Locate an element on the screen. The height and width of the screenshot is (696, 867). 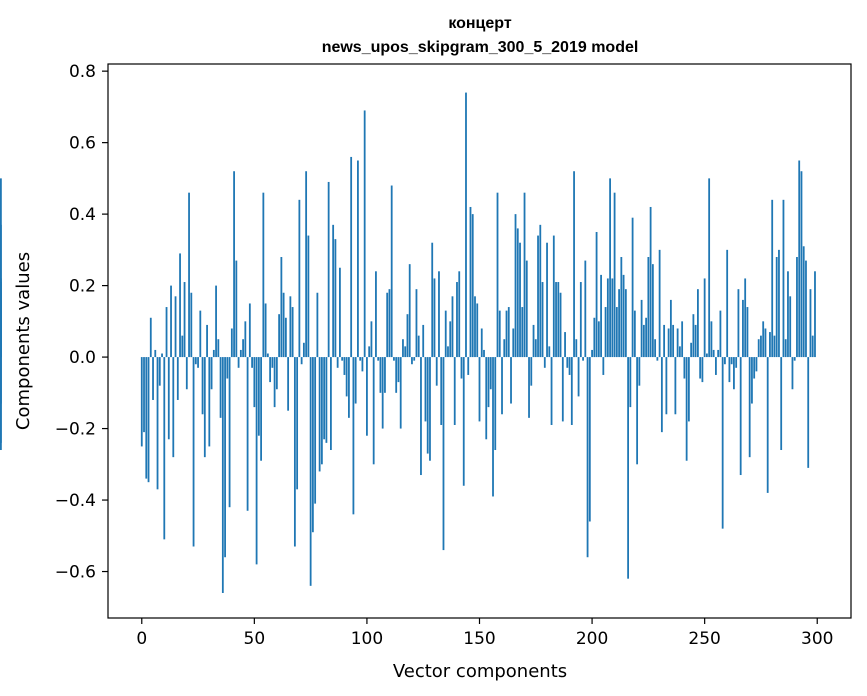
chart-title-line2: news_upos_skipgram_300_5_2019 model is located at coordinates (480, 47).